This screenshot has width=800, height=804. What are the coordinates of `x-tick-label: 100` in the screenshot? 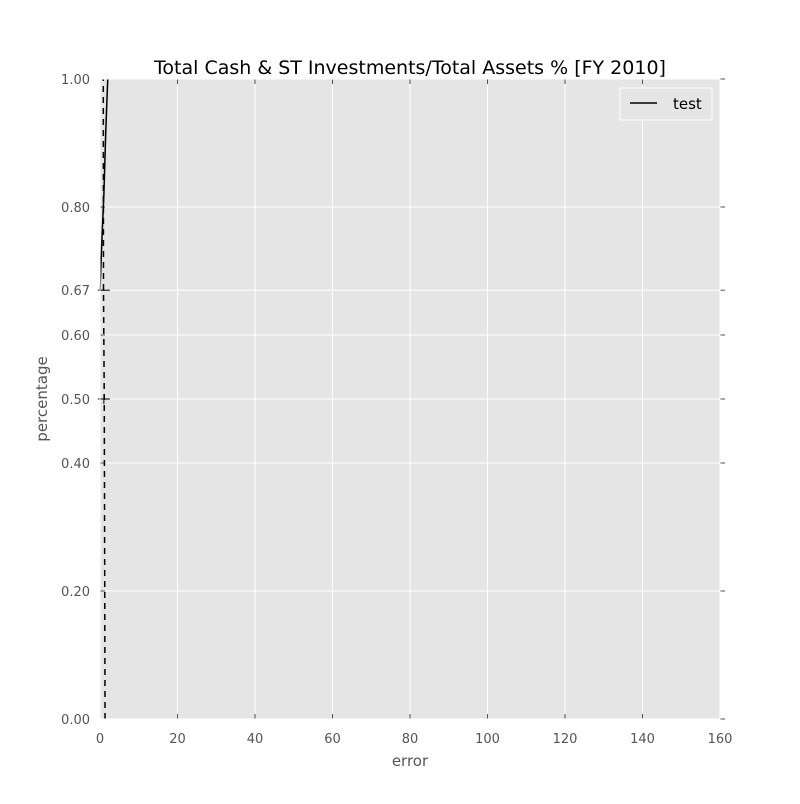 It's located at (487, 739).